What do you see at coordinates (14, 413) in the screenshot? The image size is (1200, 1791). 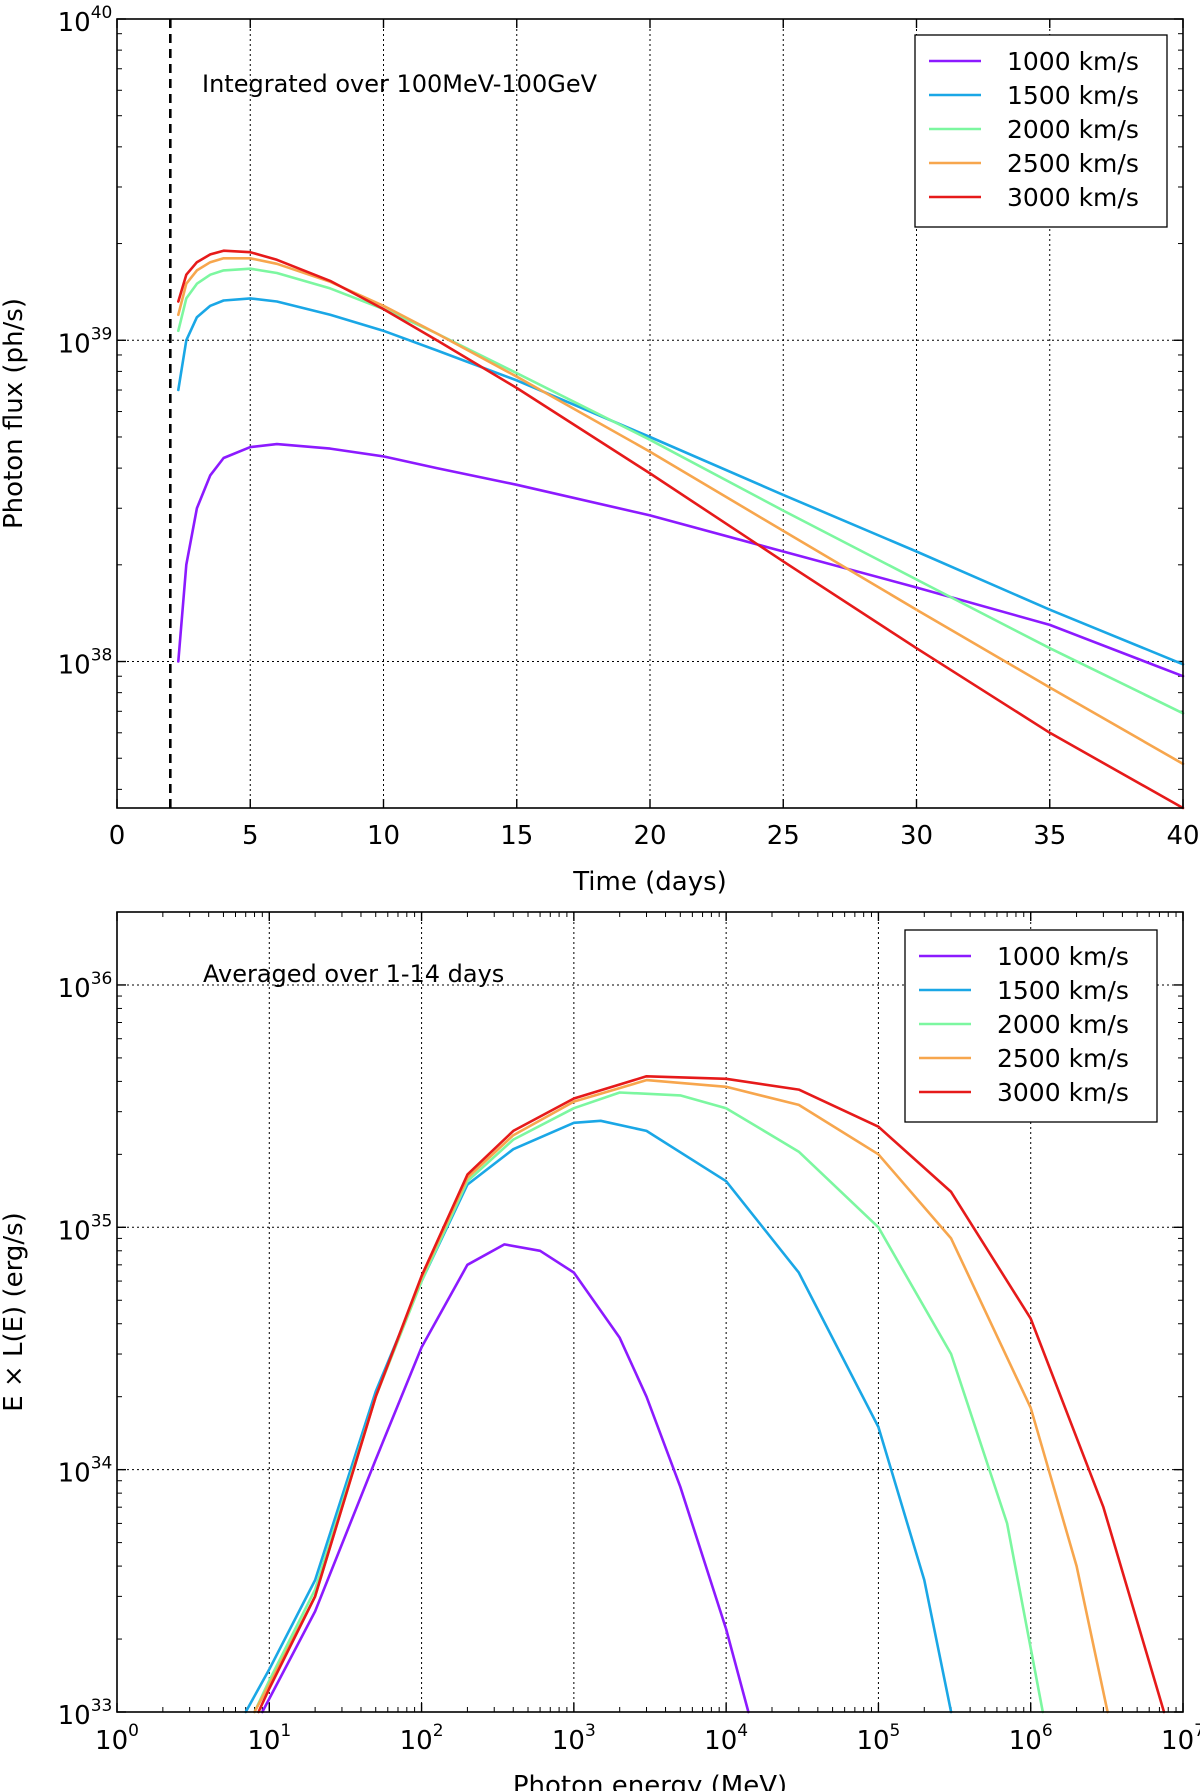 I see `y-axis-label: Photon flux (ph/s)` at bounding box center [14, 413].